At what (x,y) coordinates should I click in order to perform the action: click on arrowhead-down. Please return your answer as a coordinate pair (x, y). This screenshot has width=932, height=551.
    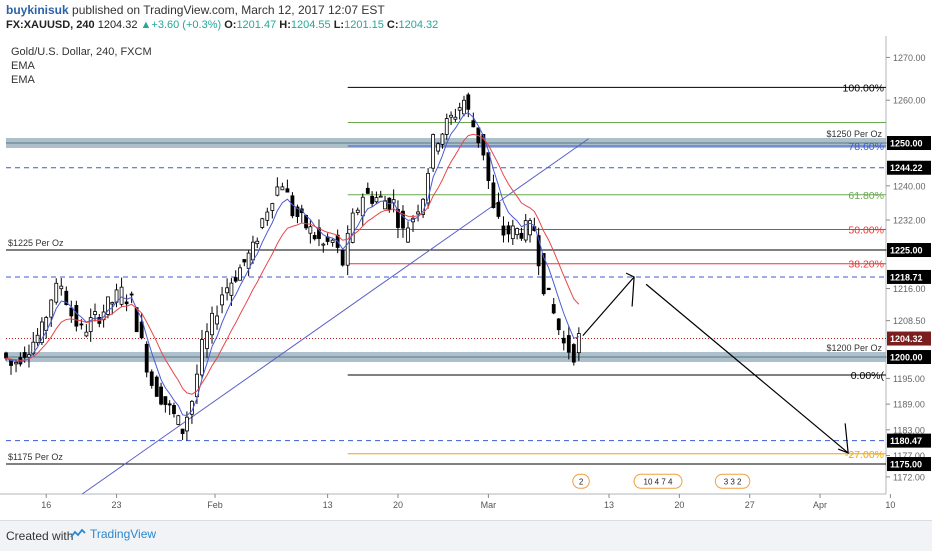
    Looking at the image, I should click on (843, 438).